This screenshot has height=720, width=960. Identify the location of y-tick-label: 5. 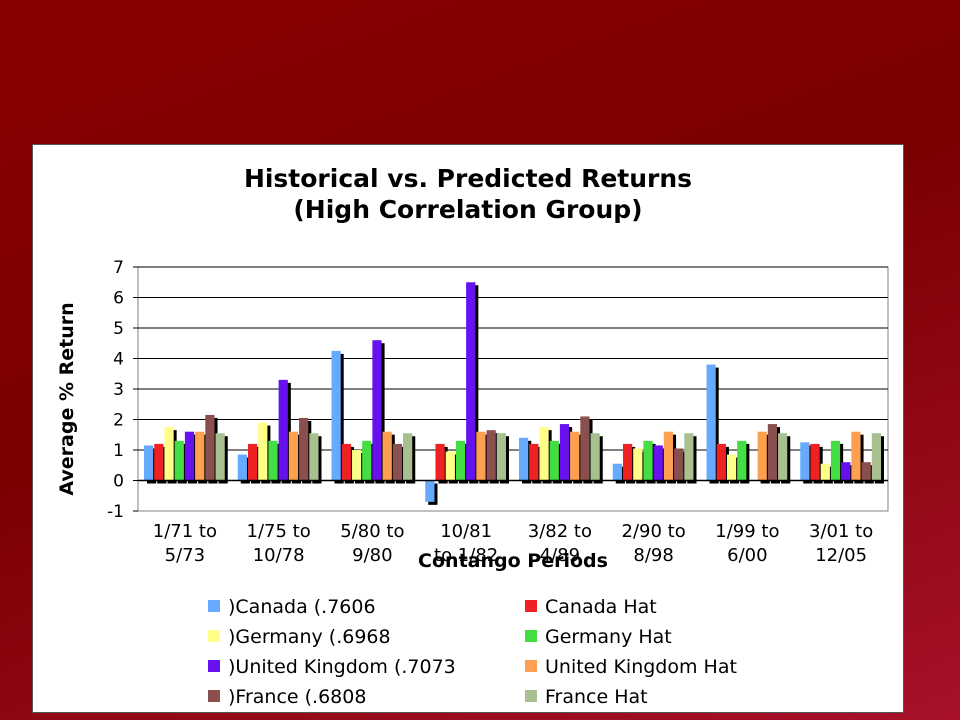
(118, 329).